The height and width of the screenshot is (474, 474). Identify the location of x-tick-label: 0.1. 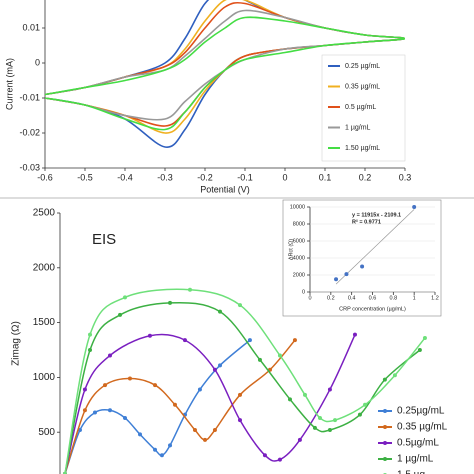
(325, 177).